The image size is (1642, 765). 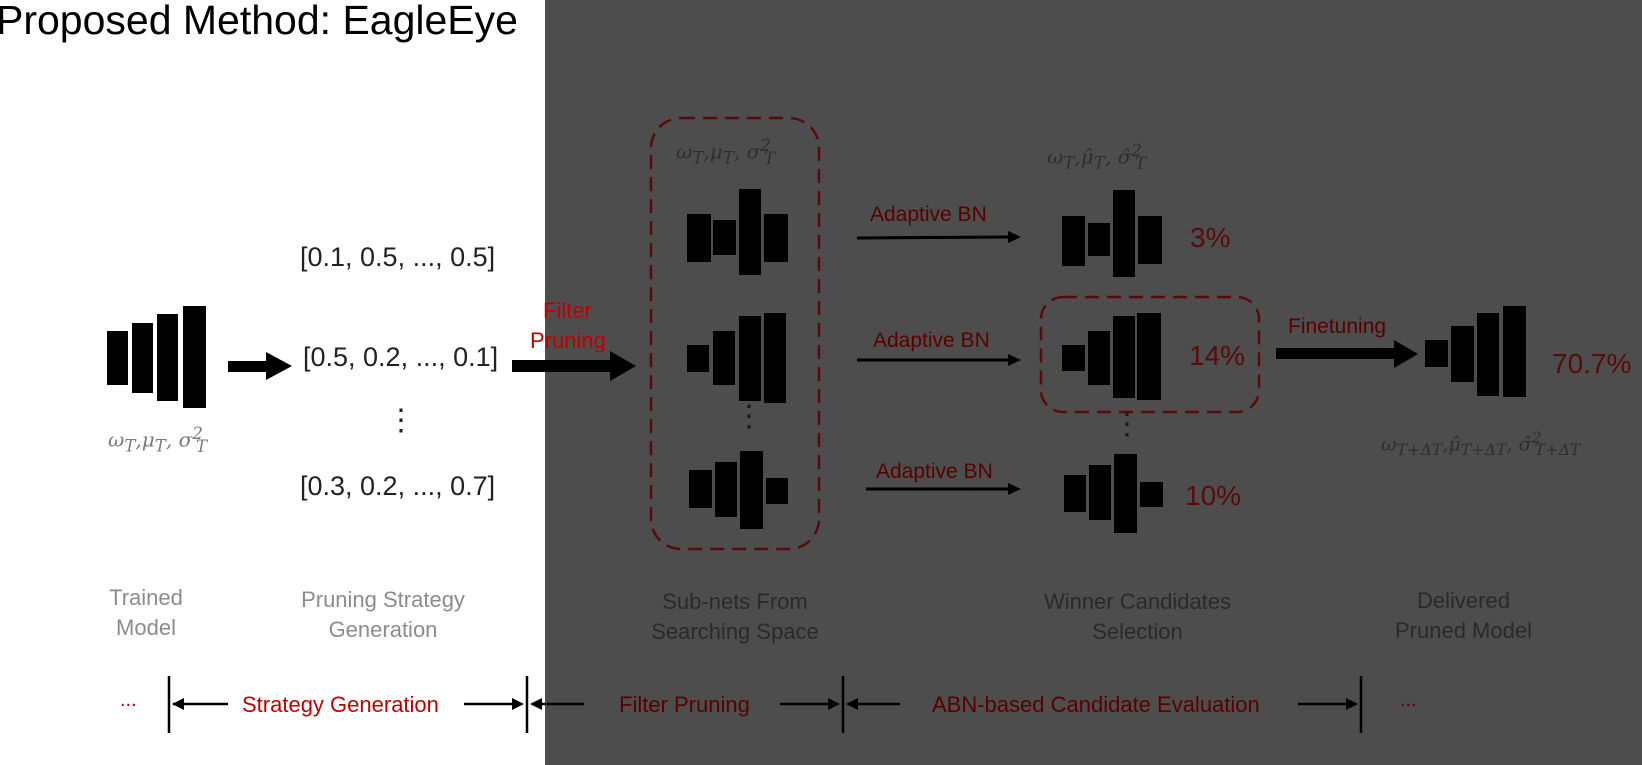 What do you see at coordinates (1347, 354) in the screenshot?
I see `finetuning-arrow` at bounding box center [1347, 354].